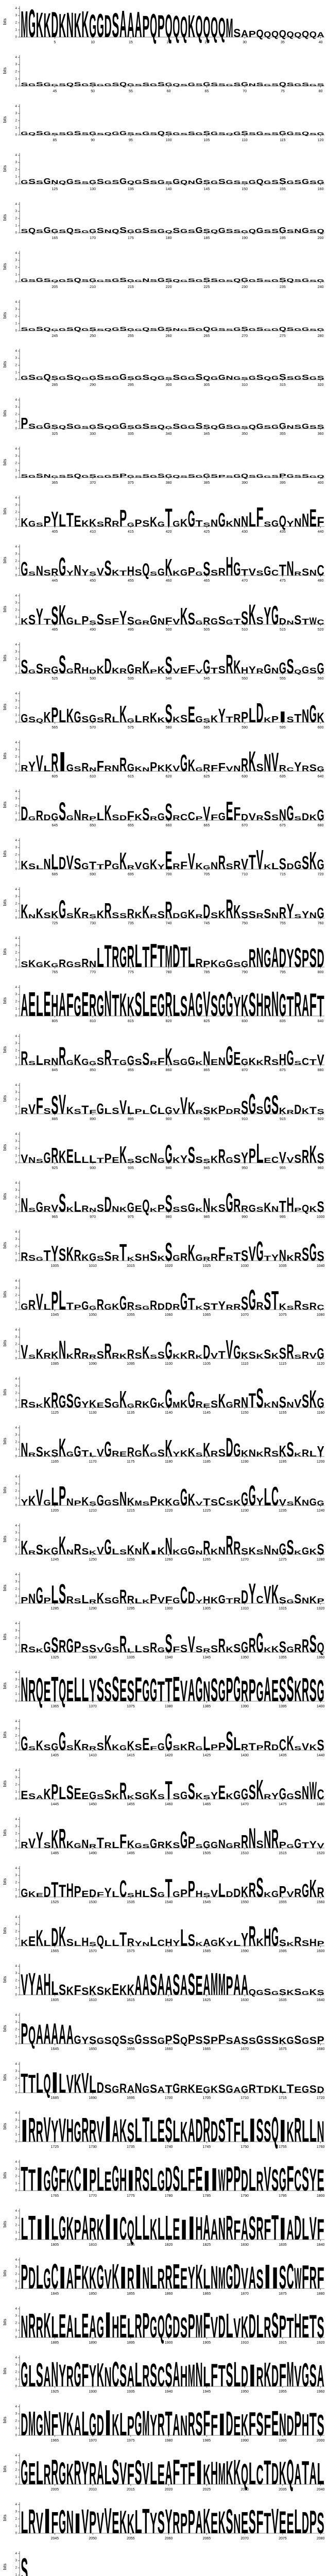 This screenshot has height=2576, width=327. Describe the element at coordinates (5, 1049) in the screenshot. I see `y-axis-label: bits` at that location.